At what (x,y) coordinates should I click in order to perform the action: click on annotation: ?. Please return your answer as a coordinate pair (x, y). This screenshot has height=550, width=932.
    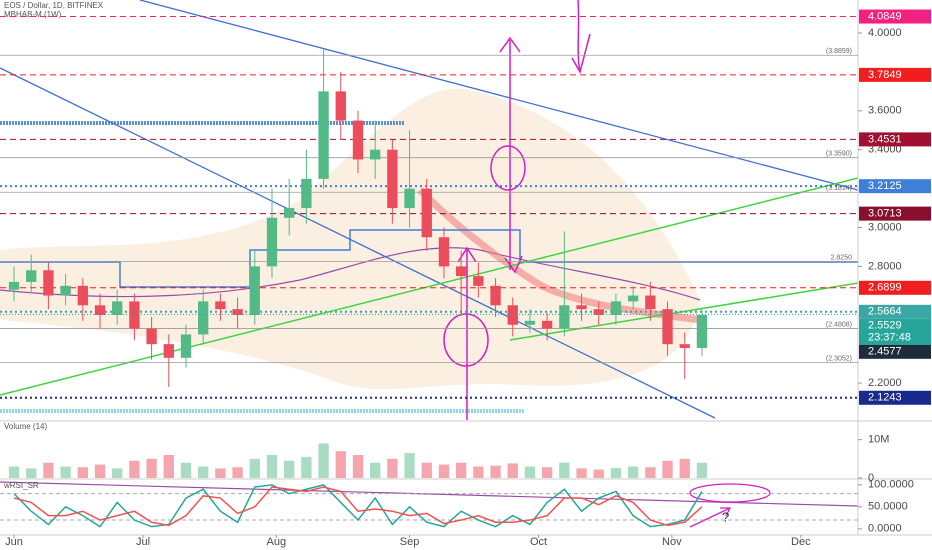
    Looking at the image, I should click on (725, 516).